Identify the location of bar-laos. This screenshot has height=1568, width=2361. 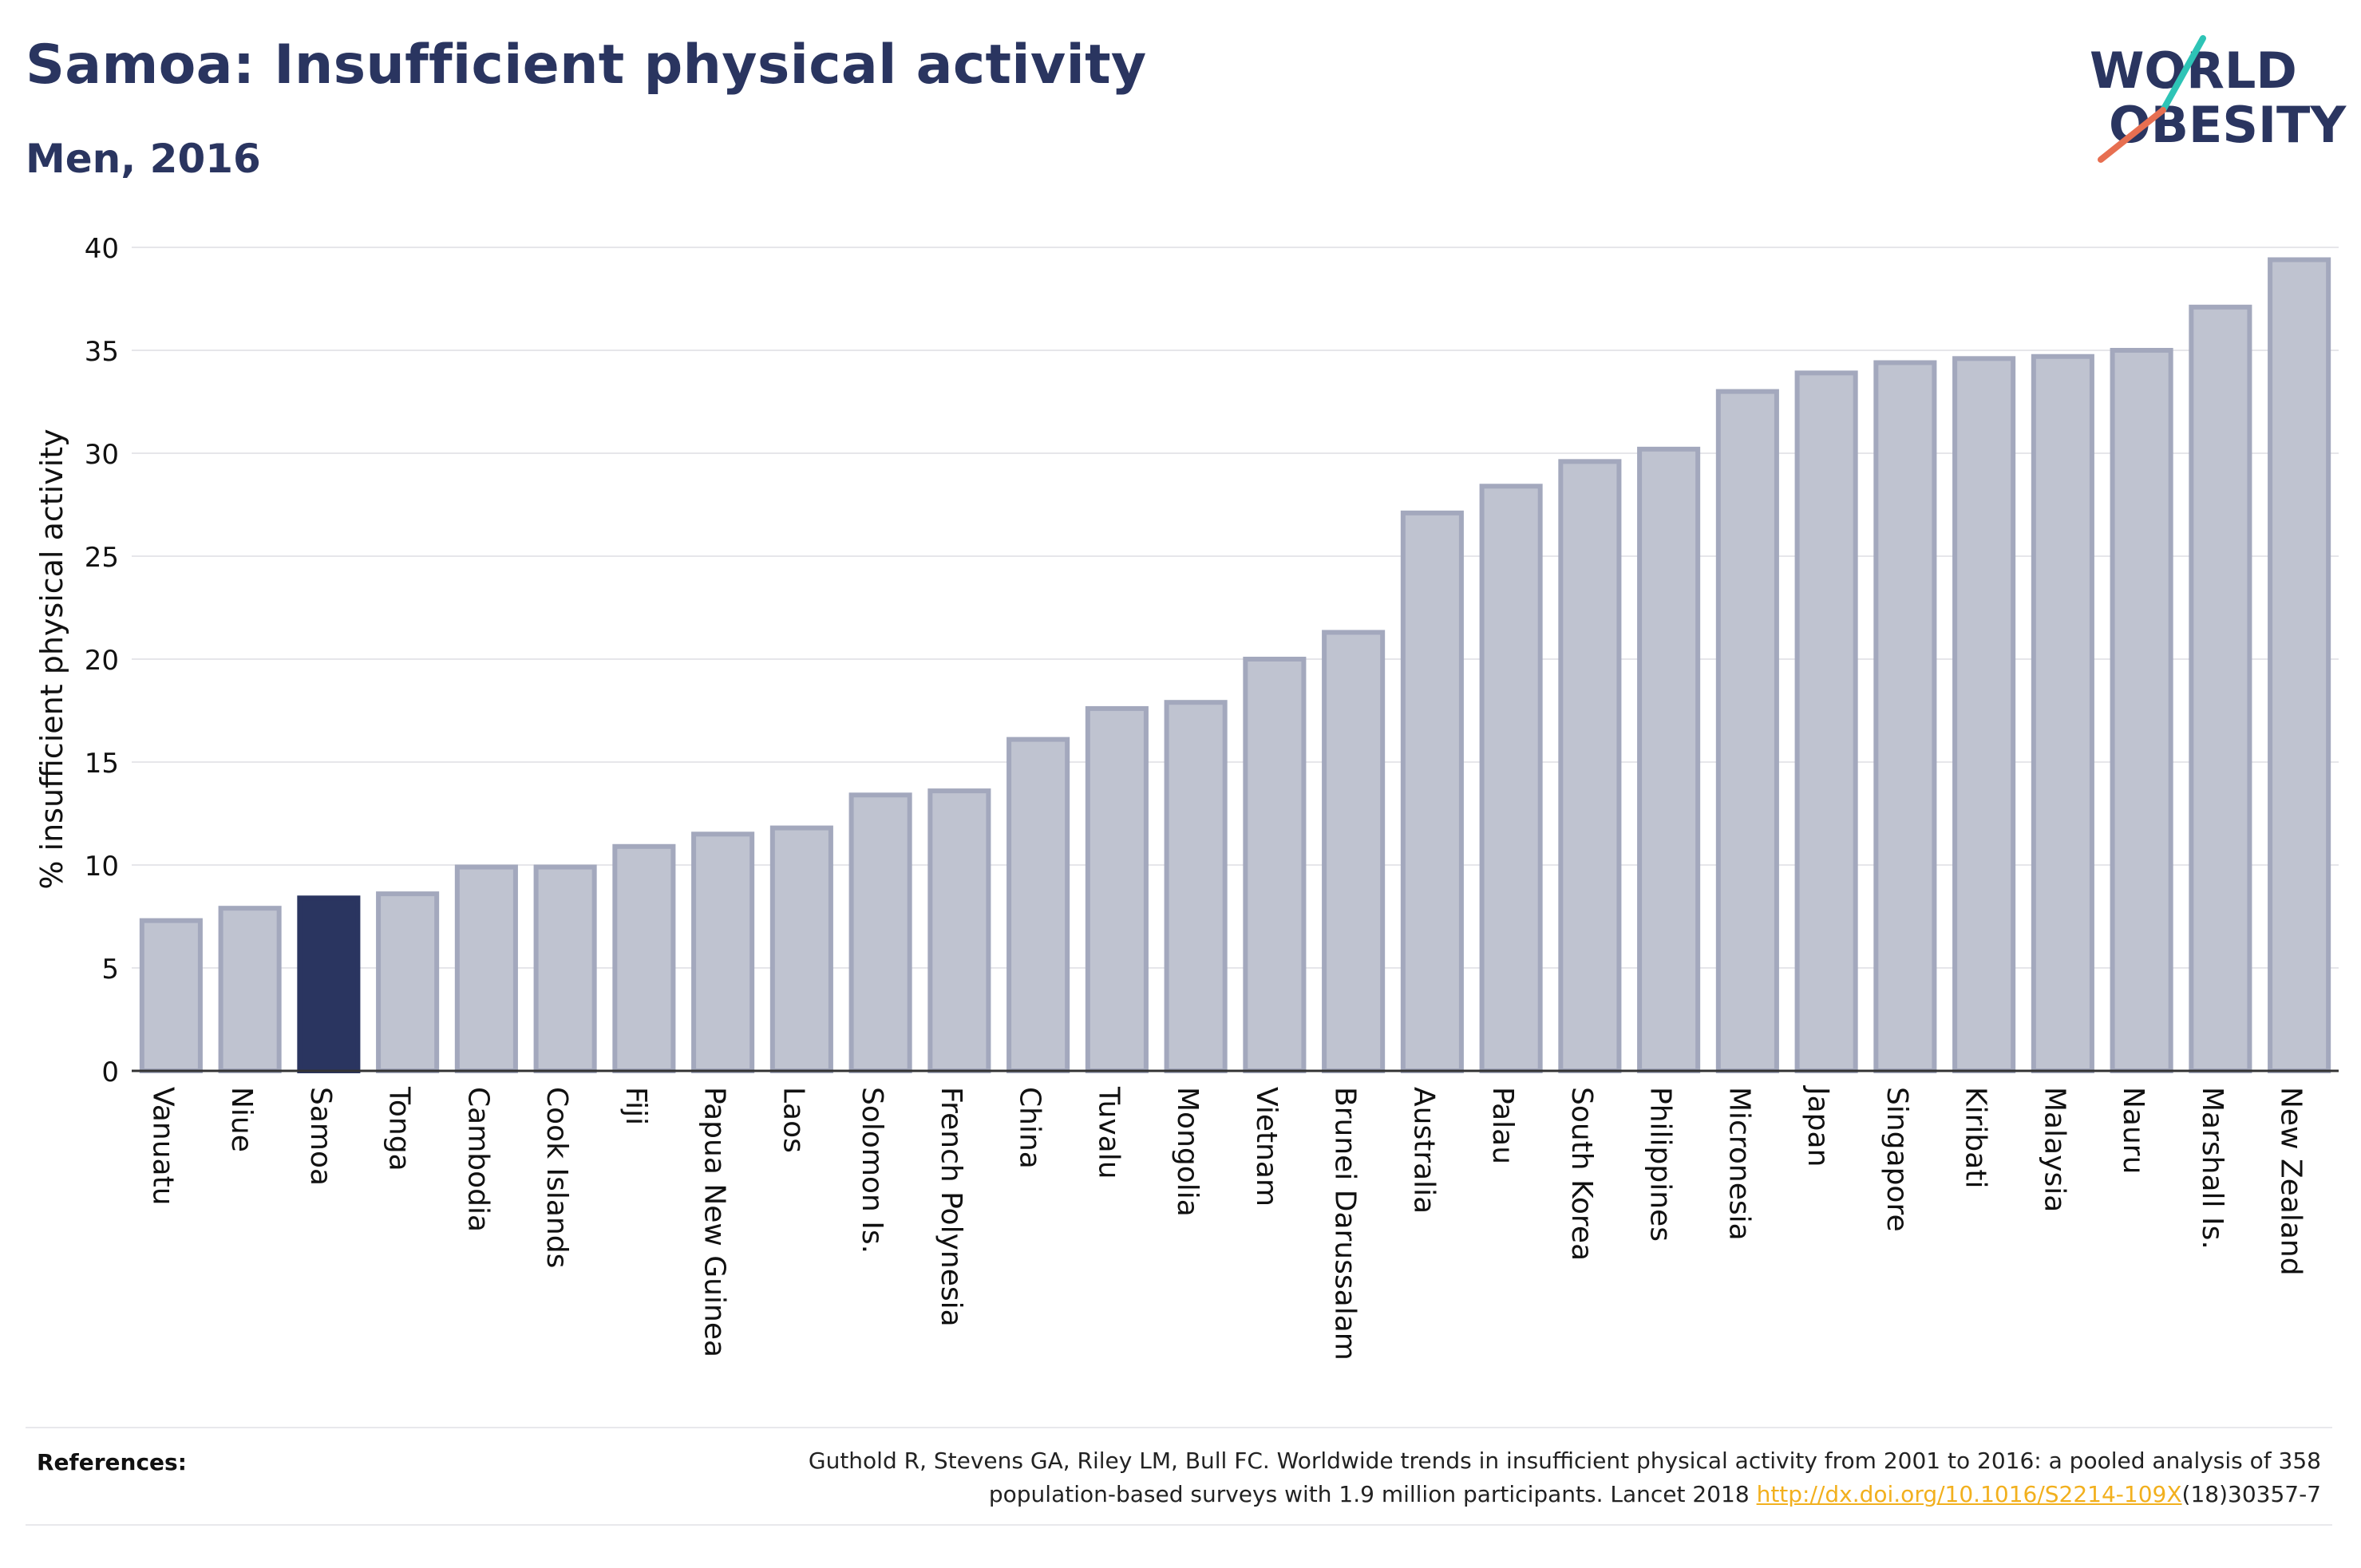
(801, 949).